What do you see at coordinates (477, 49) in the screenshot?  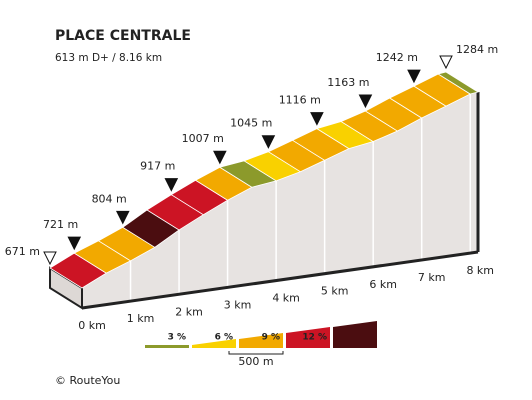 I see `elevation-label: 1284 m` at bounding box center [477, 49].